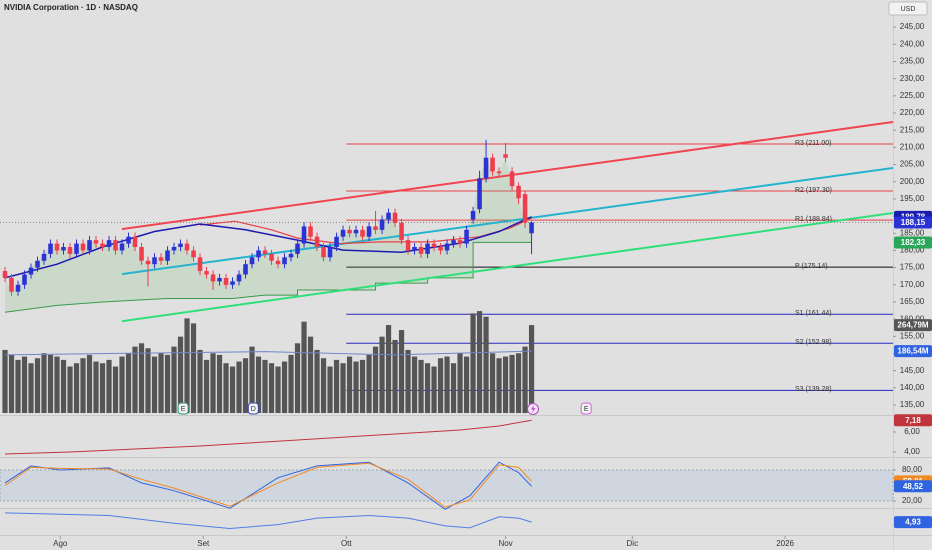 The height and width of the screenshot is (550, 932). What do you see at coordinates (268, 437) in the screenshot?
I see `indicator-line` at bounding box center [268, 437].